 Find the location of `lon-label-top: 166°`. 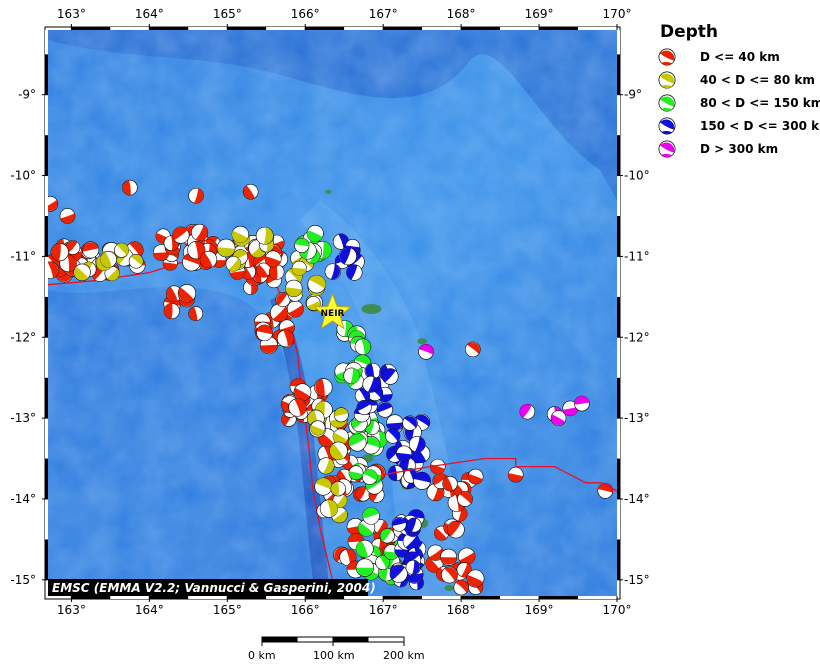

lon-label-top: 166° is located at coordinates (305, 14).